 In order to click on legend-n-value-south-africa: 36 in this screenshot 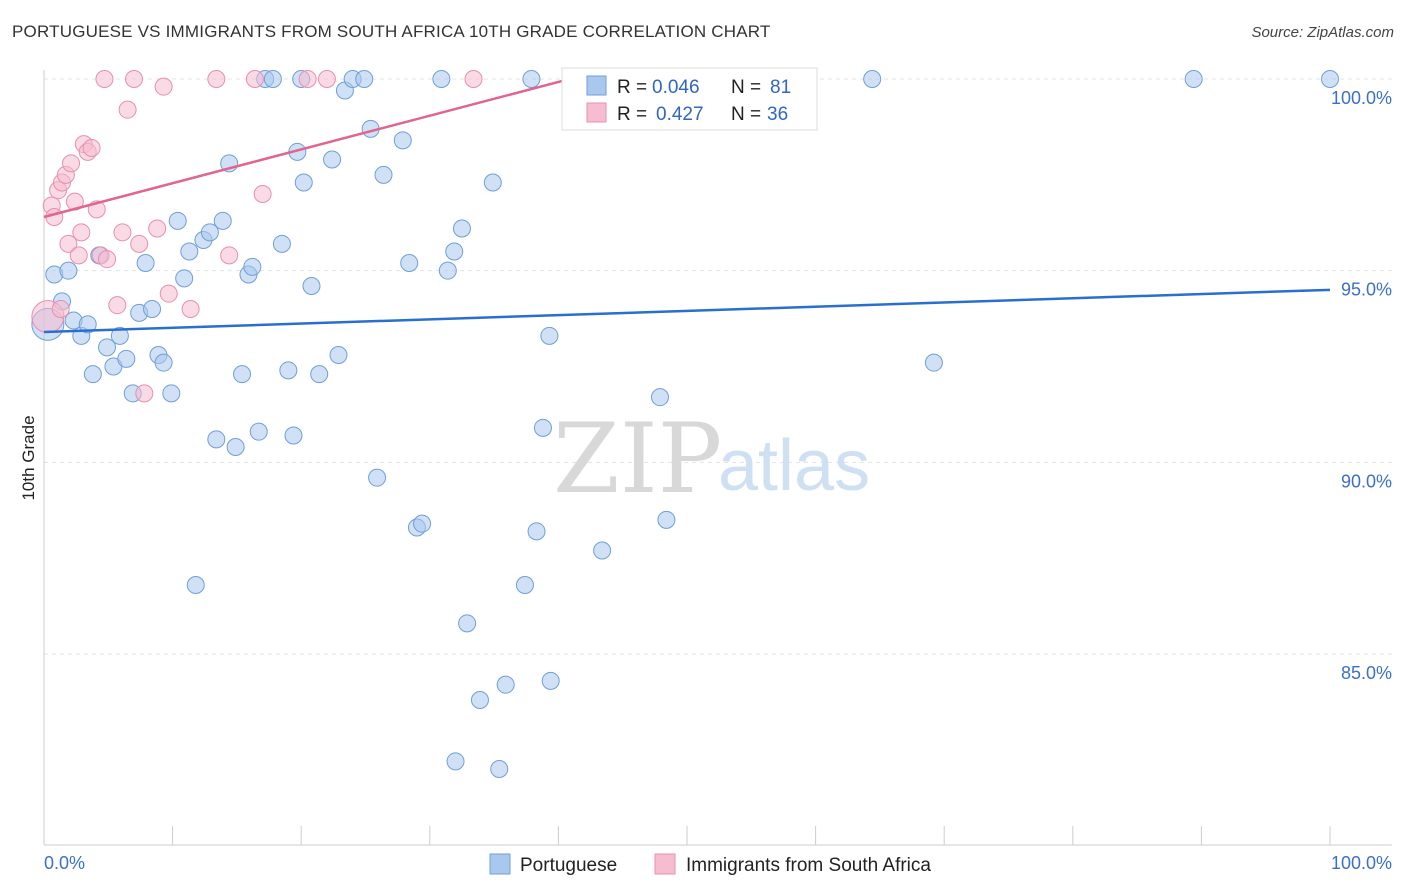, I will do `click(777, 114)`.